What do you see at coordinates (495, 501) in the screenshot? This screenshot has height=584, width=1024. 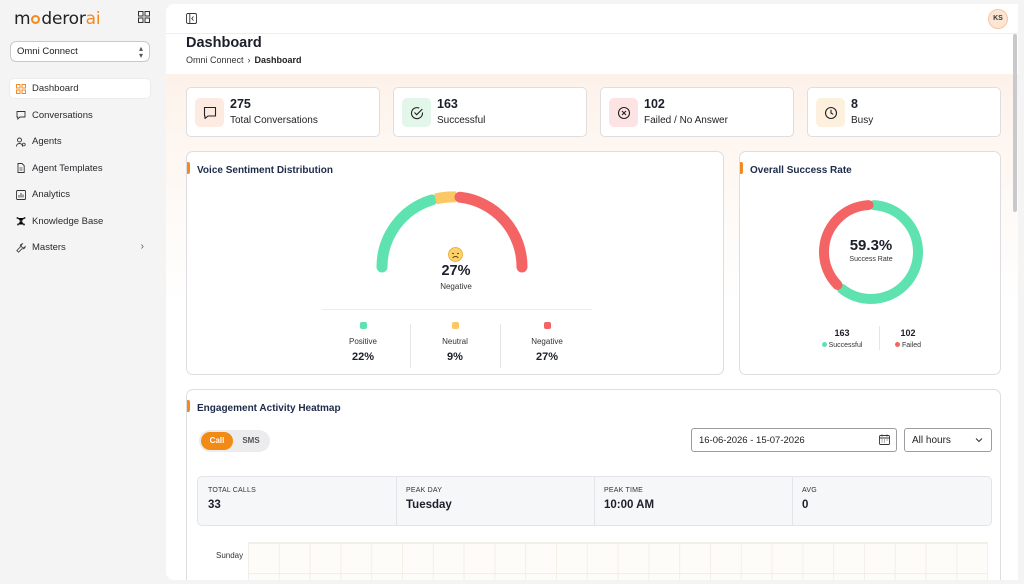 I see `summary-peak-day: PEAK DAY Tuesday` at bounding box center [495, 501].